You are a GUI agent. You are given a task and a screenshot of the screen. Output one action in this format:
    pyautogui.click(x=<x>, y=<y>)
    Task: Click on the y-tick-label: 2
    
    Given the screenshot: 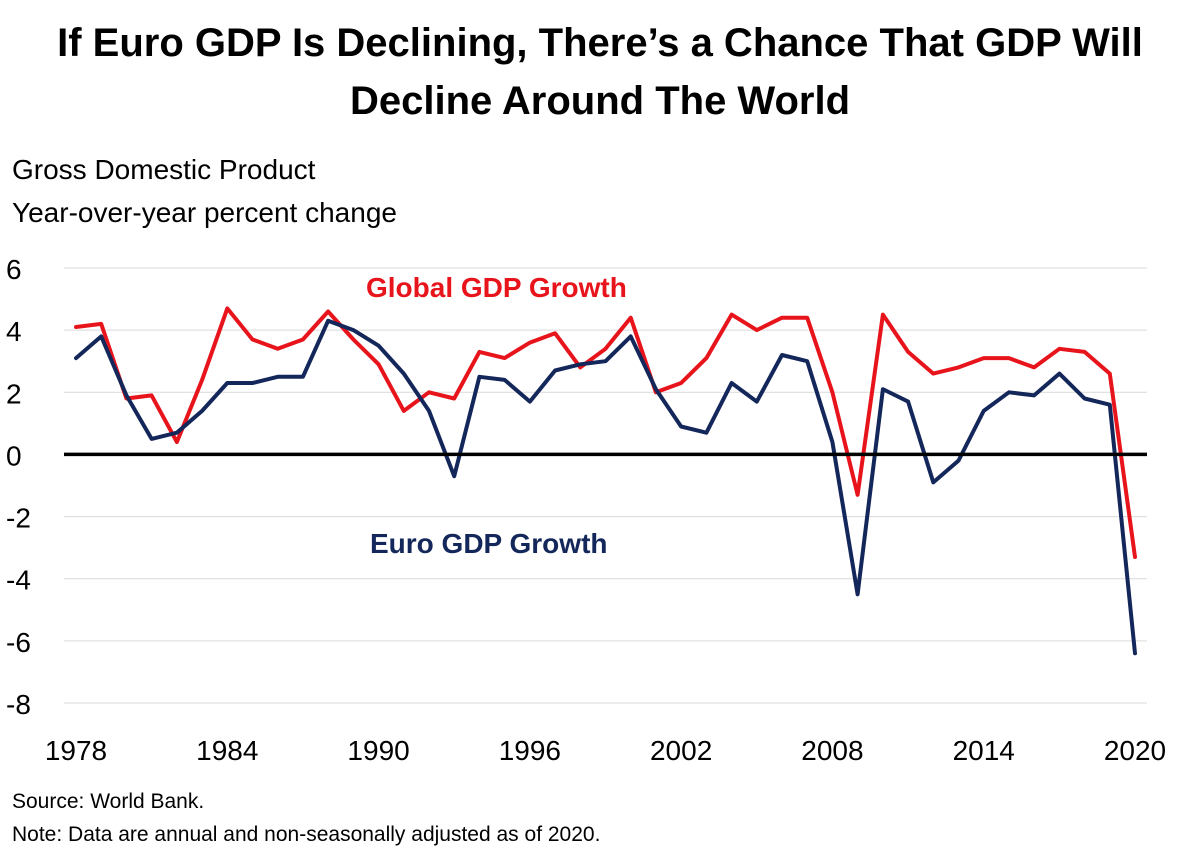 What is the action you would take?
    pyautogui.click(x=14, y=393)
    